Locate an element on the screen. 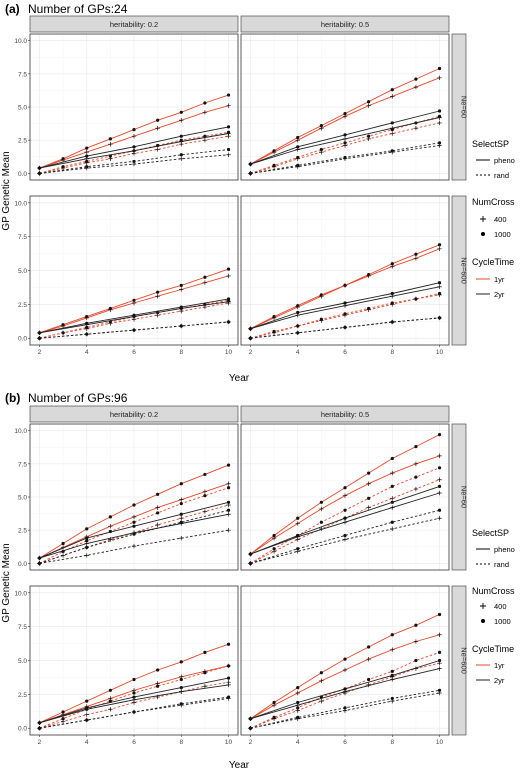 The width and height of the screenshot is (520, 771). legend-pheno-label: pheno is located at coordinates (504, 549).